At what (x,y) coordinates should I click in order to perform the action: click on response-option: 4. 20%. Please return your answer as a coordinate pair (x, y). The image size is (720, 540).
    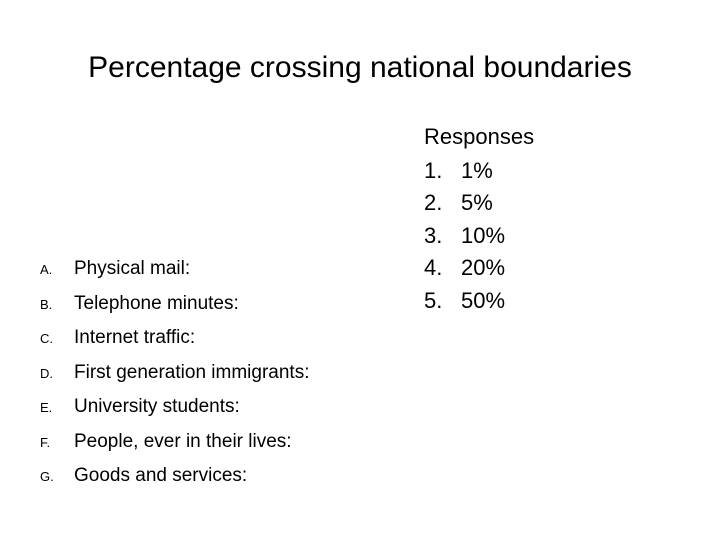
    Looking at the image, I should click on (564, 268).